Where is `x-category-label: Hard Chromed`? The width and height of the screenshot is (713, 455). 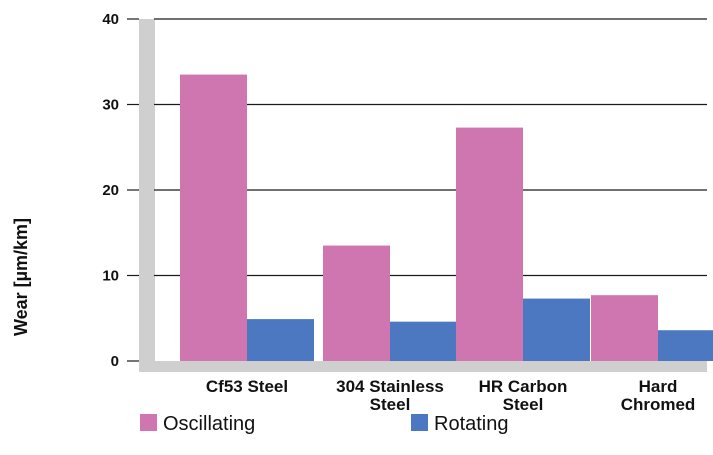 x-category-label: Hard Chromed is located at coordinates (658, 395).